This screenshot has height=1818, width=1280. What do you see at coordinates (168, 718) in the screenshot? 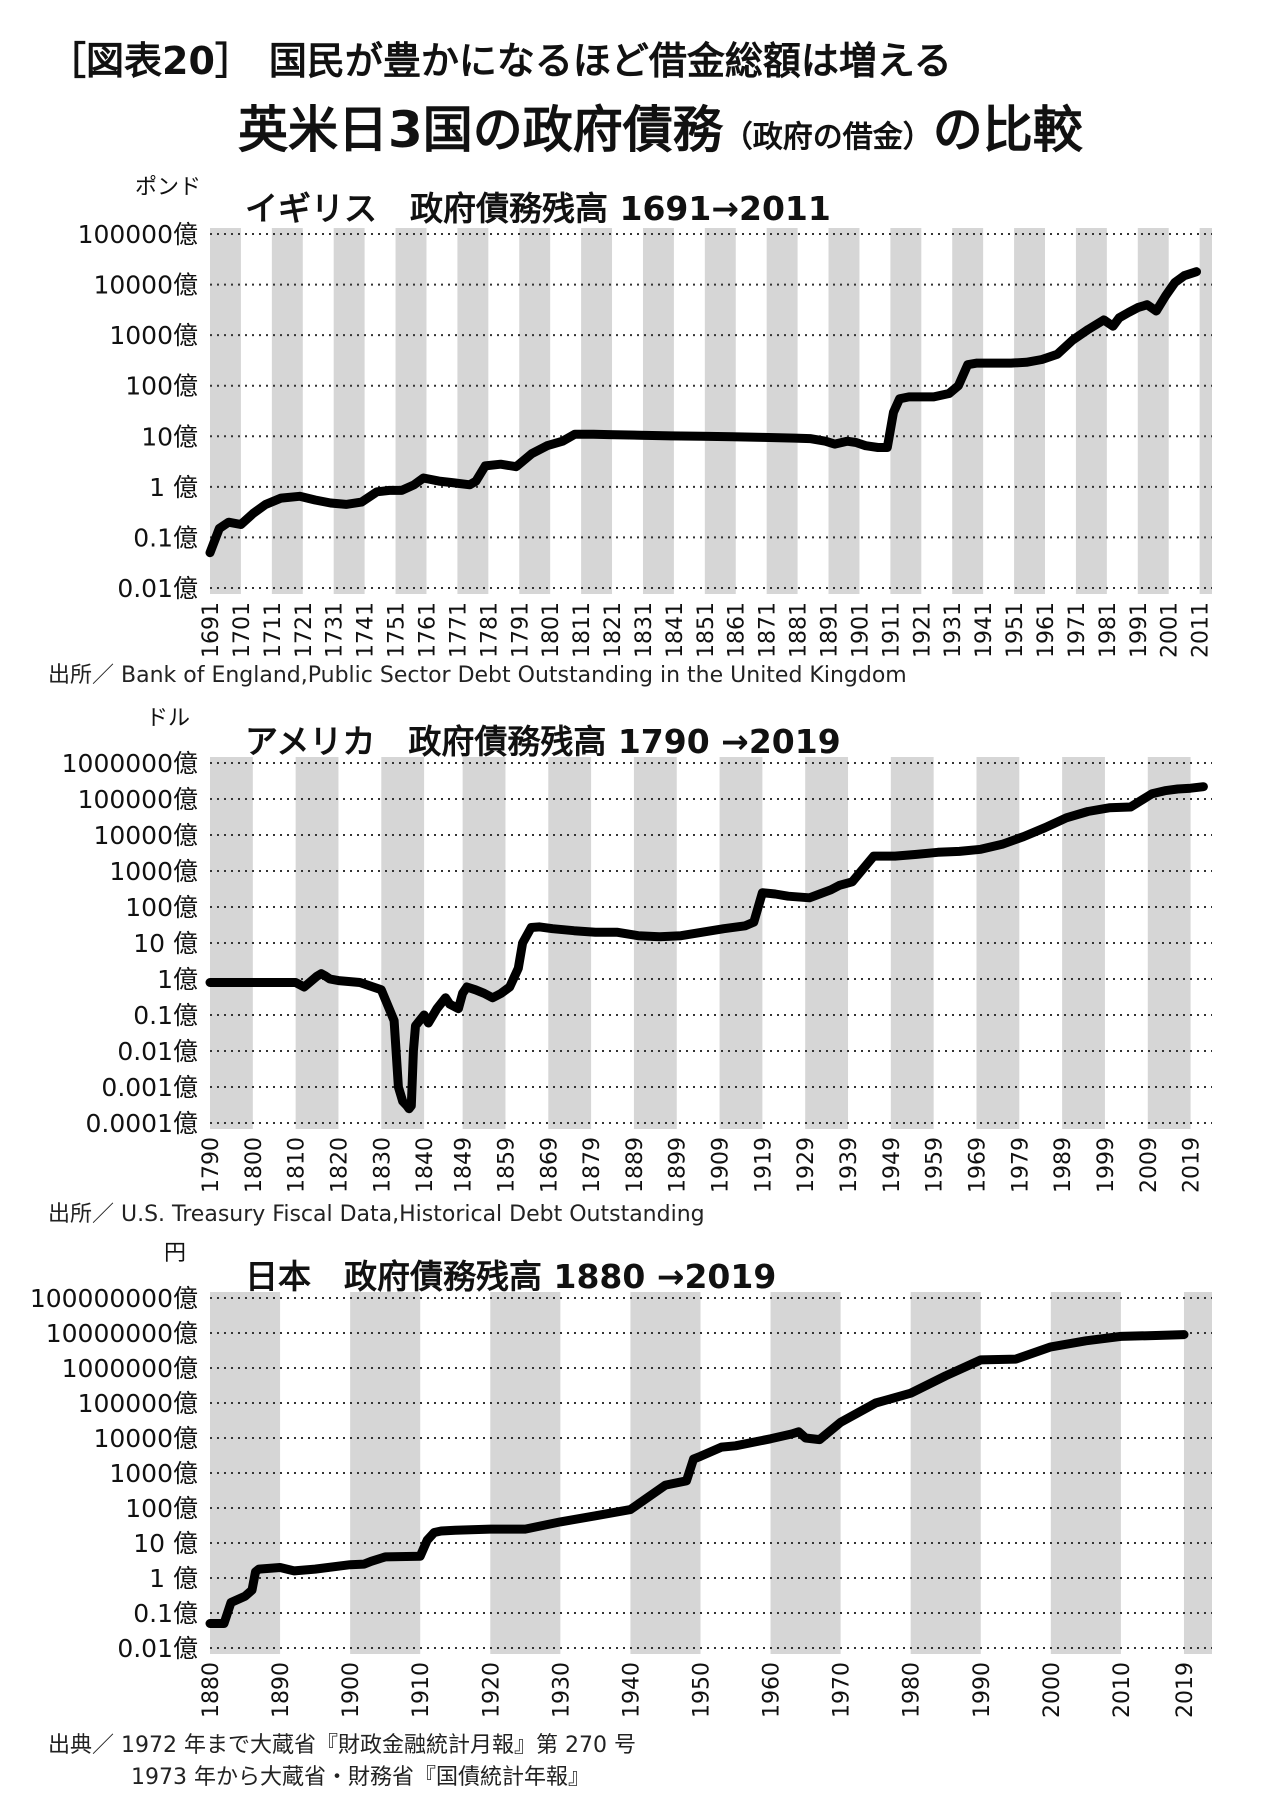
I see `y-axis-unit: ドル` at bounding box center [168, 718].